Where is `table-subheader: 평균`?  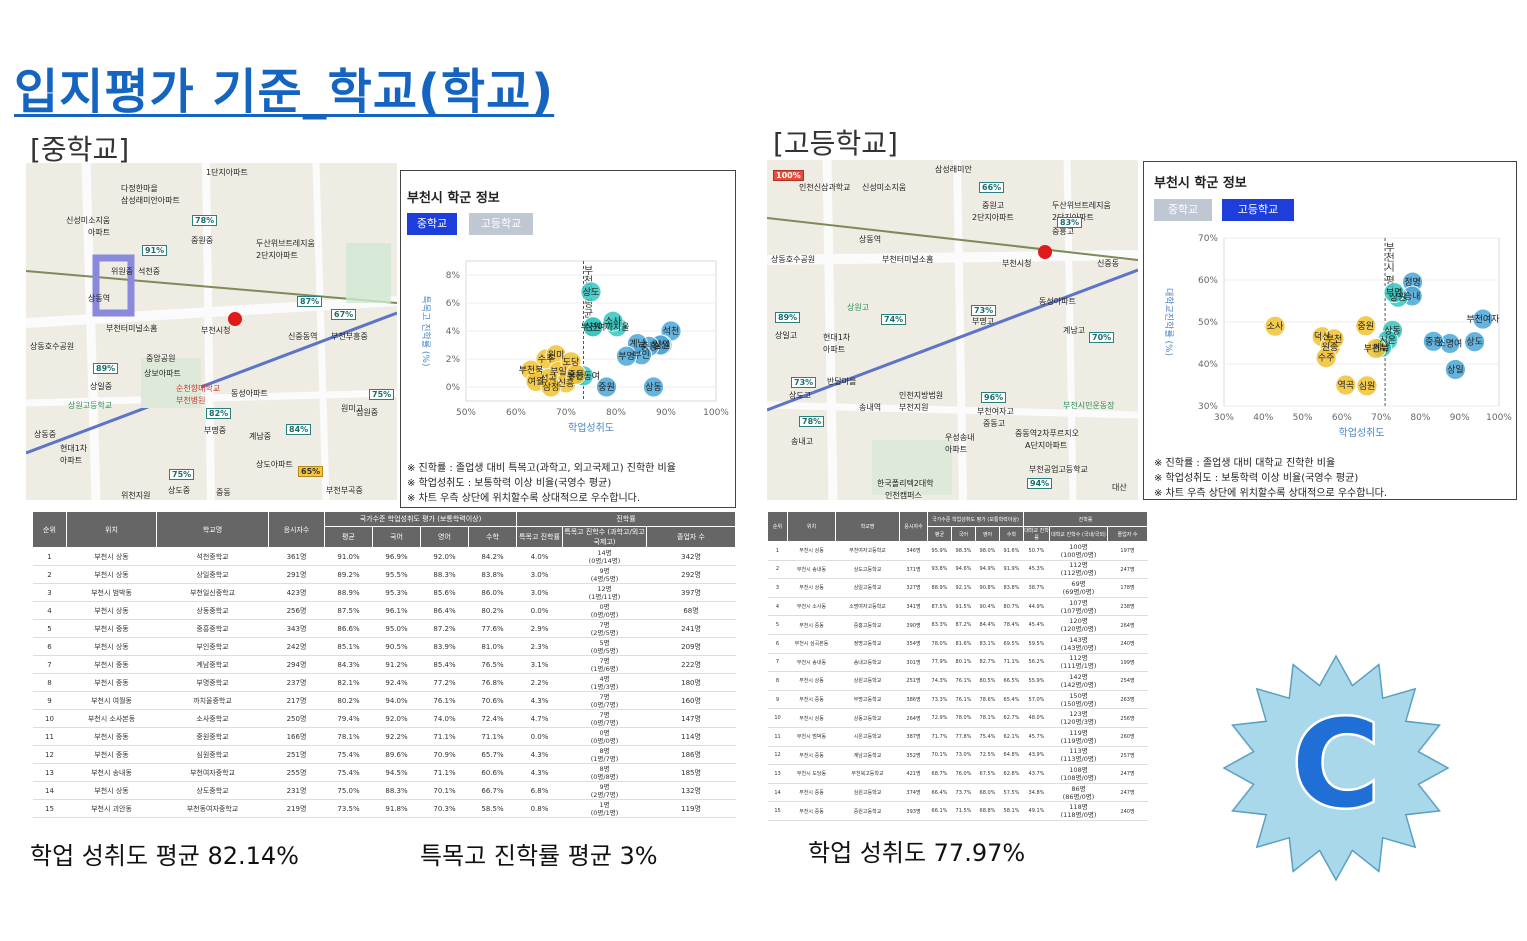 table-subheader: 평균 is located at coordinates (939, 534).